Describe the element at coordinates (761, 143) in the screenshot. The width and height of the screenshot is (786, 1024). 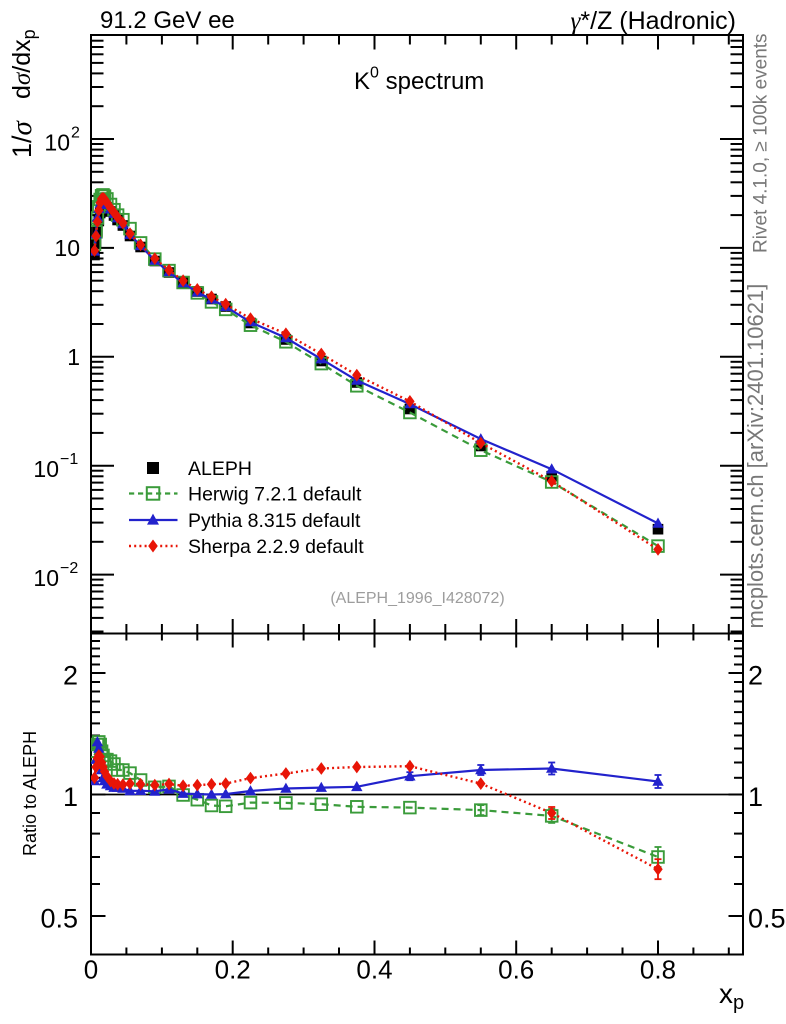
I see `svg-text: Rivet 4.1.0, ≥ 100k events` at that location.